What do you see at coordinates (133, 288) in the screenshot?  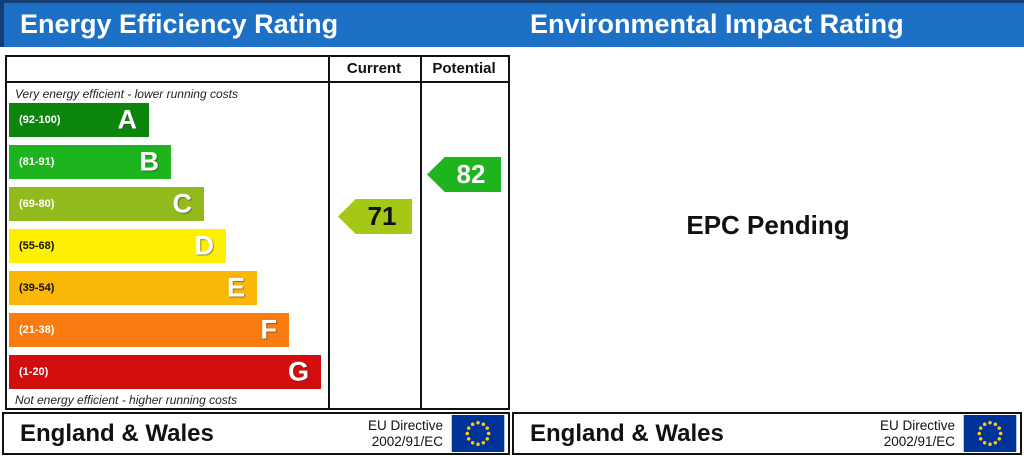 I see `band-e: (39-54) E` at bounding box center [133, 288].